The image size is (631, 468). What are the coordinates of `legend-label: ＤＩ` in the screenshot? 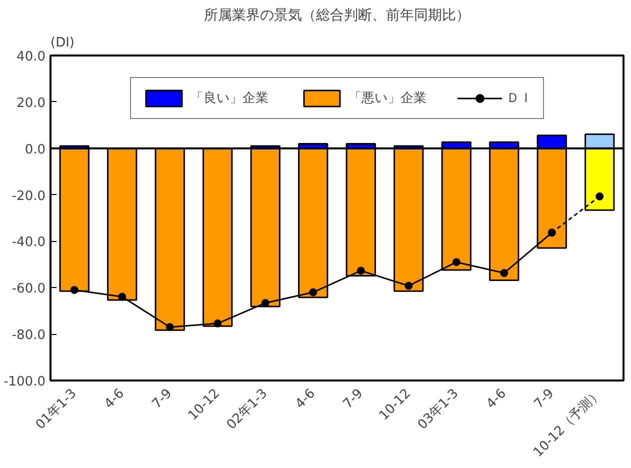 It's located at (519, 98).